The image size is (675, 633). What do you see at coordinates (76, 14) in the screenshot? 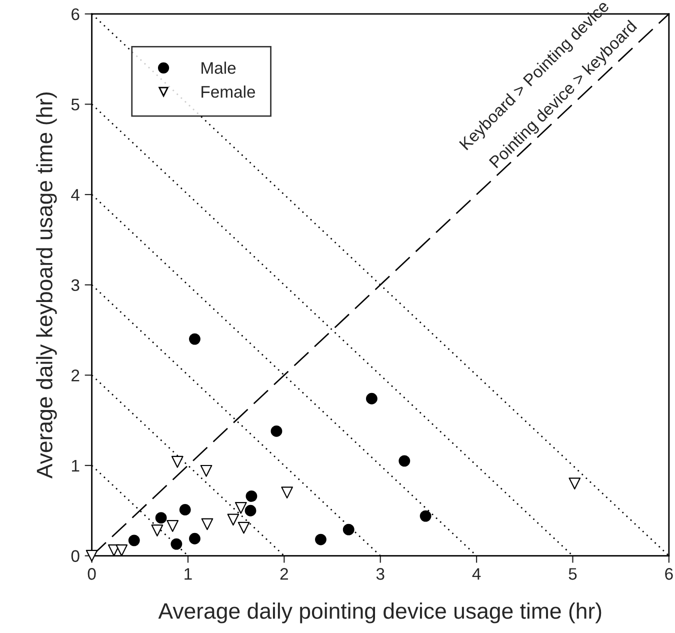
I see `y-tick-label: 6` at bounding box center [76, 14].